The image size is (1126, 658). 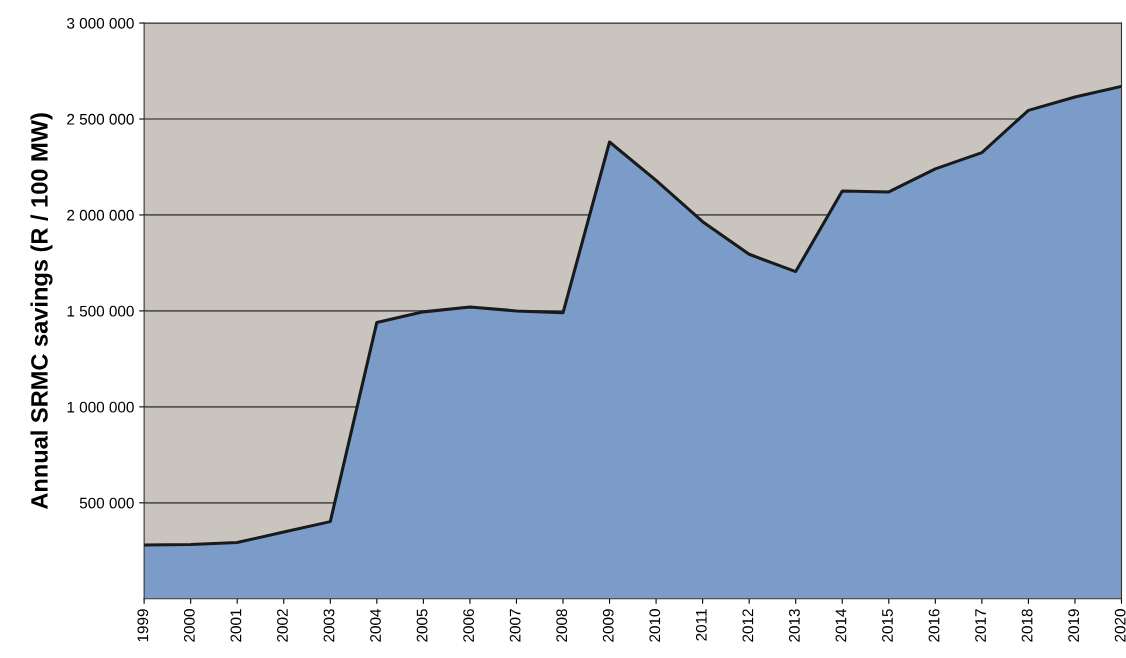 What do you see at coordinates (934, 625) in the screenshot?
I see `x-tick-label: 2016` at bounding box center [934, 625].